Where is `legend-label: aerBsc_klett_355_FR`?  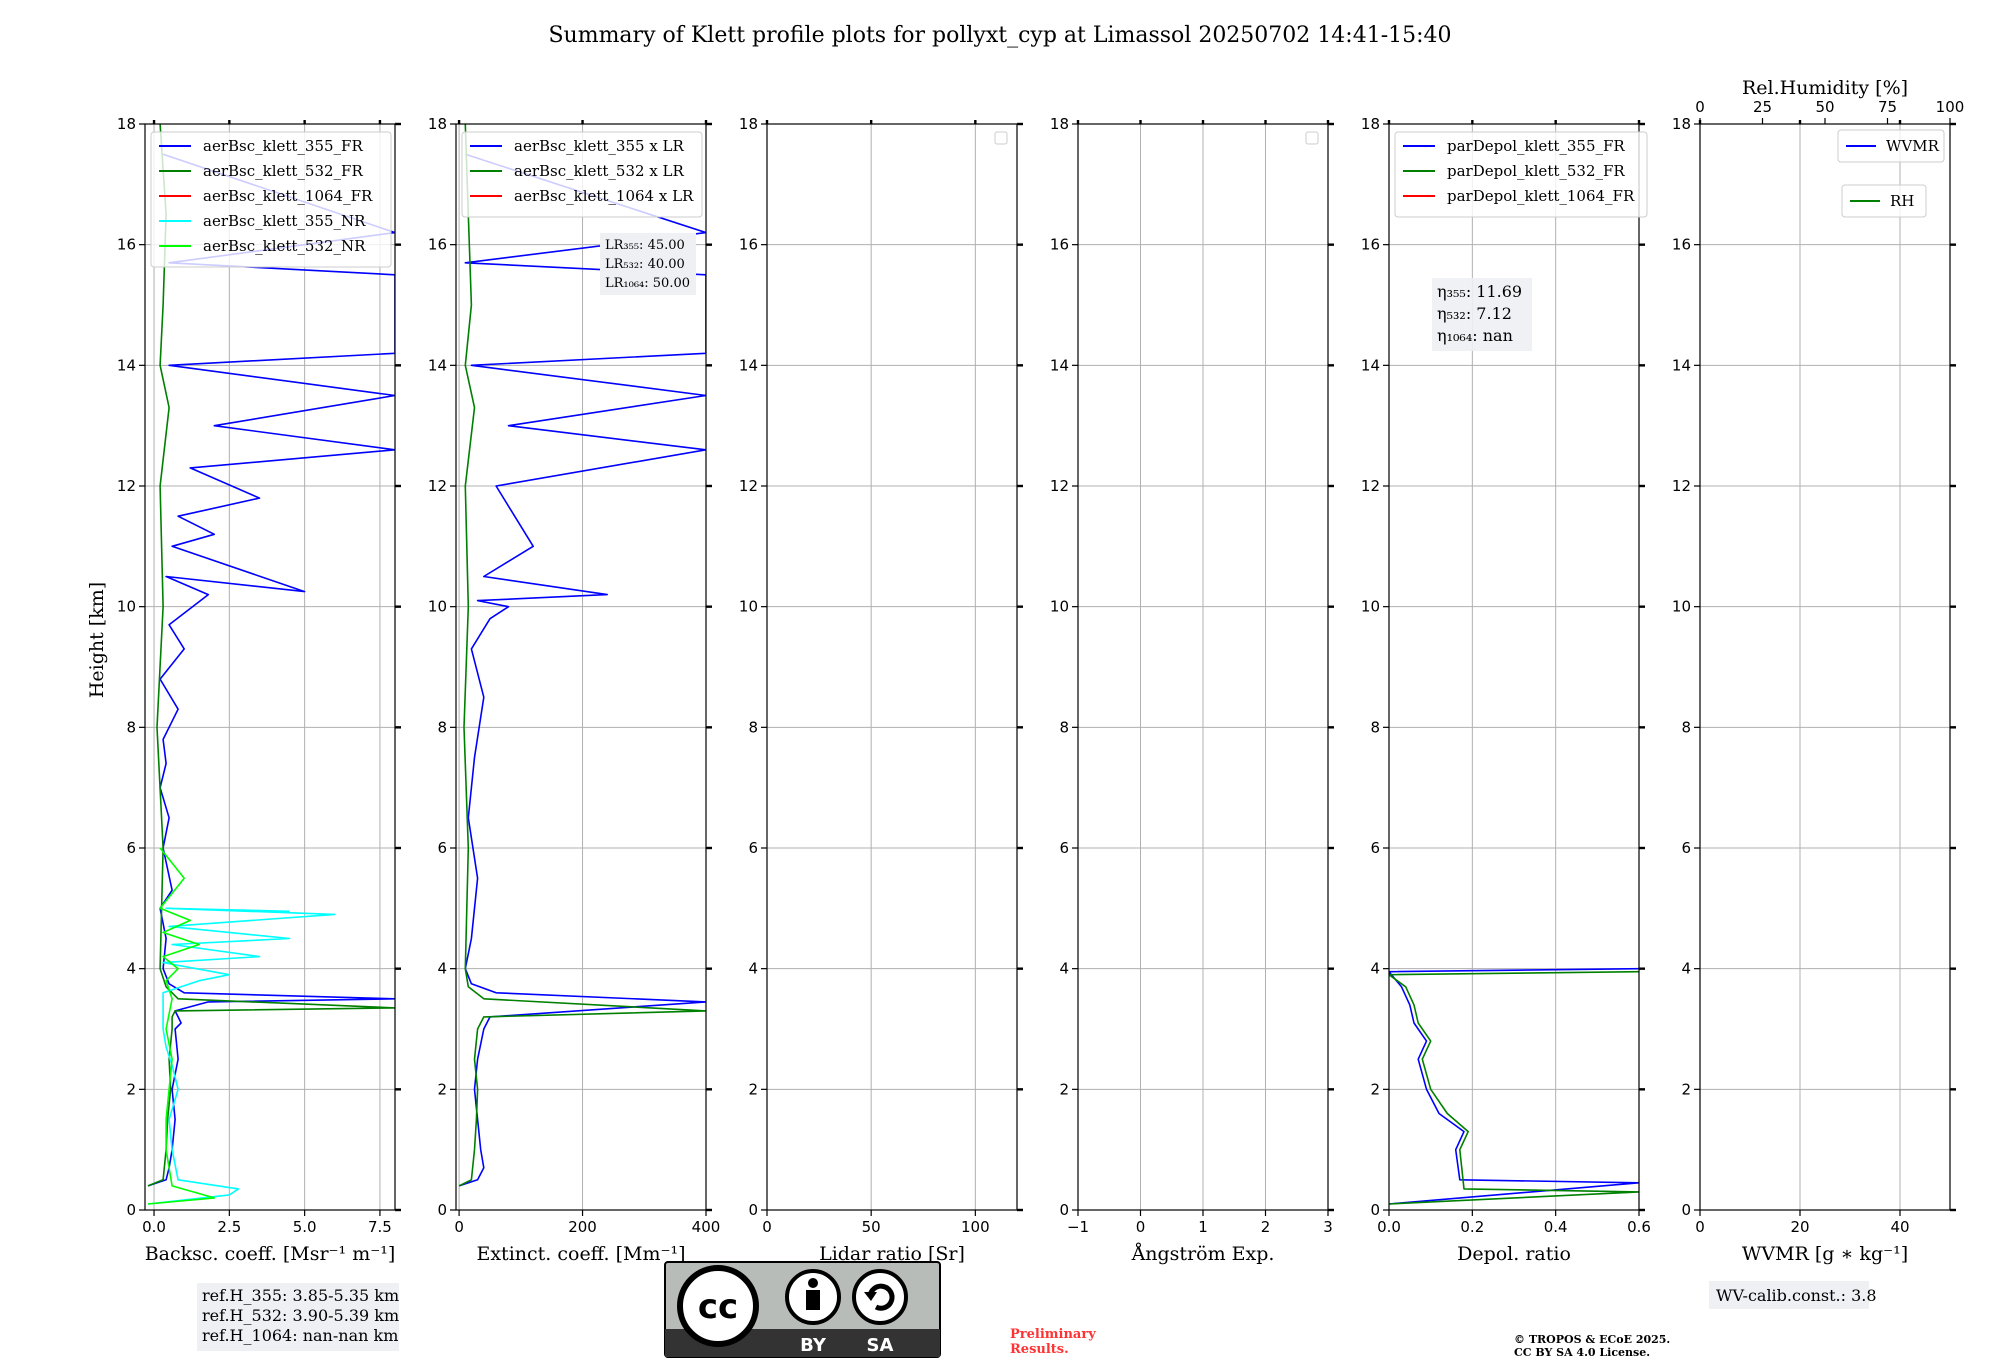
legend-label: aerBsc_klett_355_FR is located at coordinates (283, 146).